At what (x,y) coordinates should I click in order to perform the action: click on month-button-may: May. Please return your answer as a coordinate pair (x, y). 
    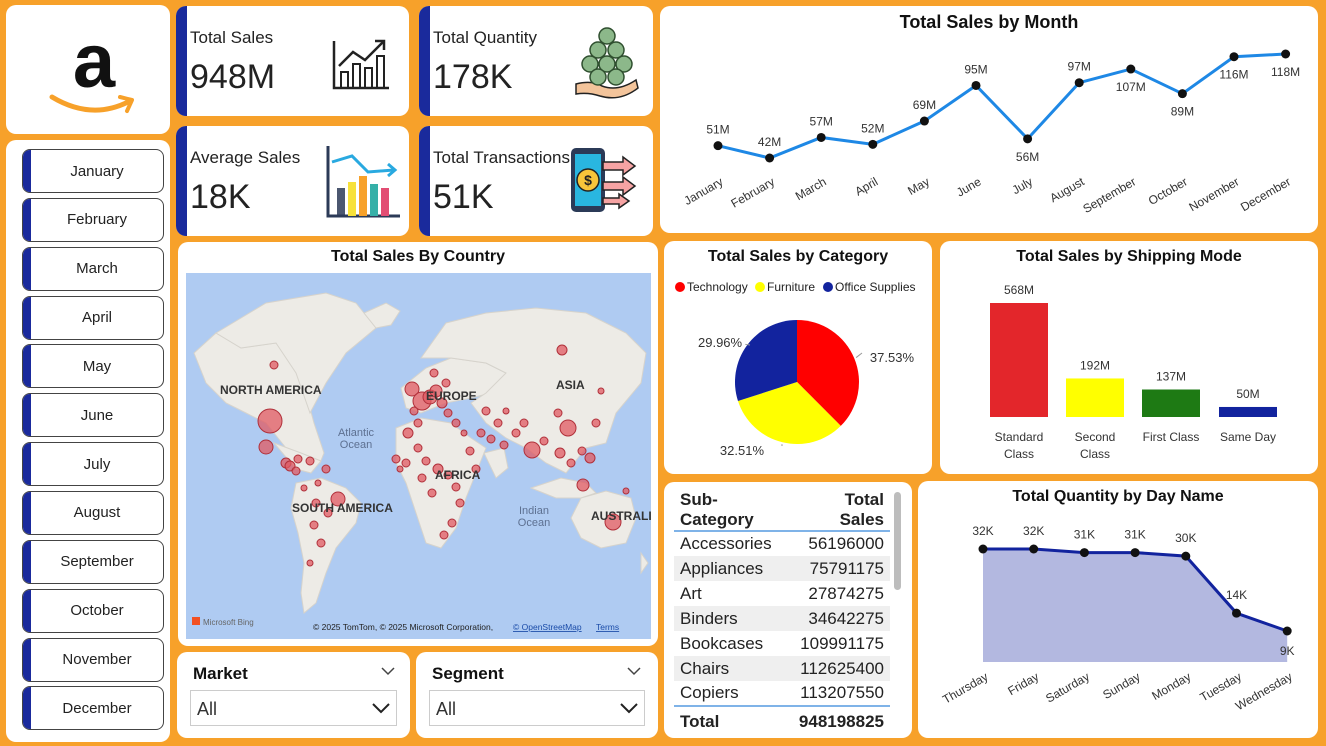
    Looking at the image, I should click on (93, 366).